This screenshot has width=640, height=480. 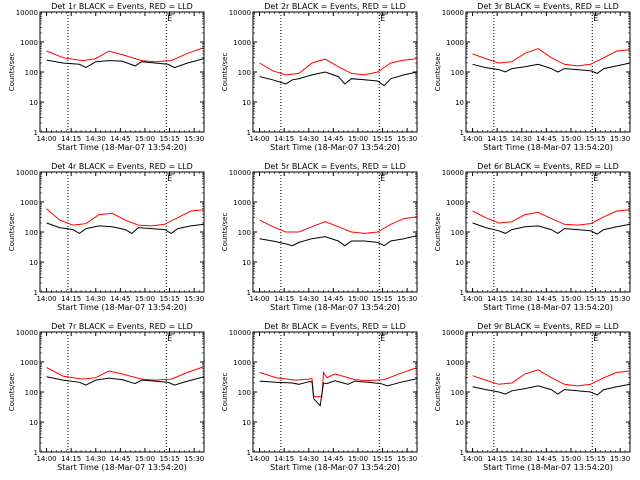 What do you see at coordinates (338, 225) in the screenshot?
I see `series-line-lld` at bounding box center [338, 225].